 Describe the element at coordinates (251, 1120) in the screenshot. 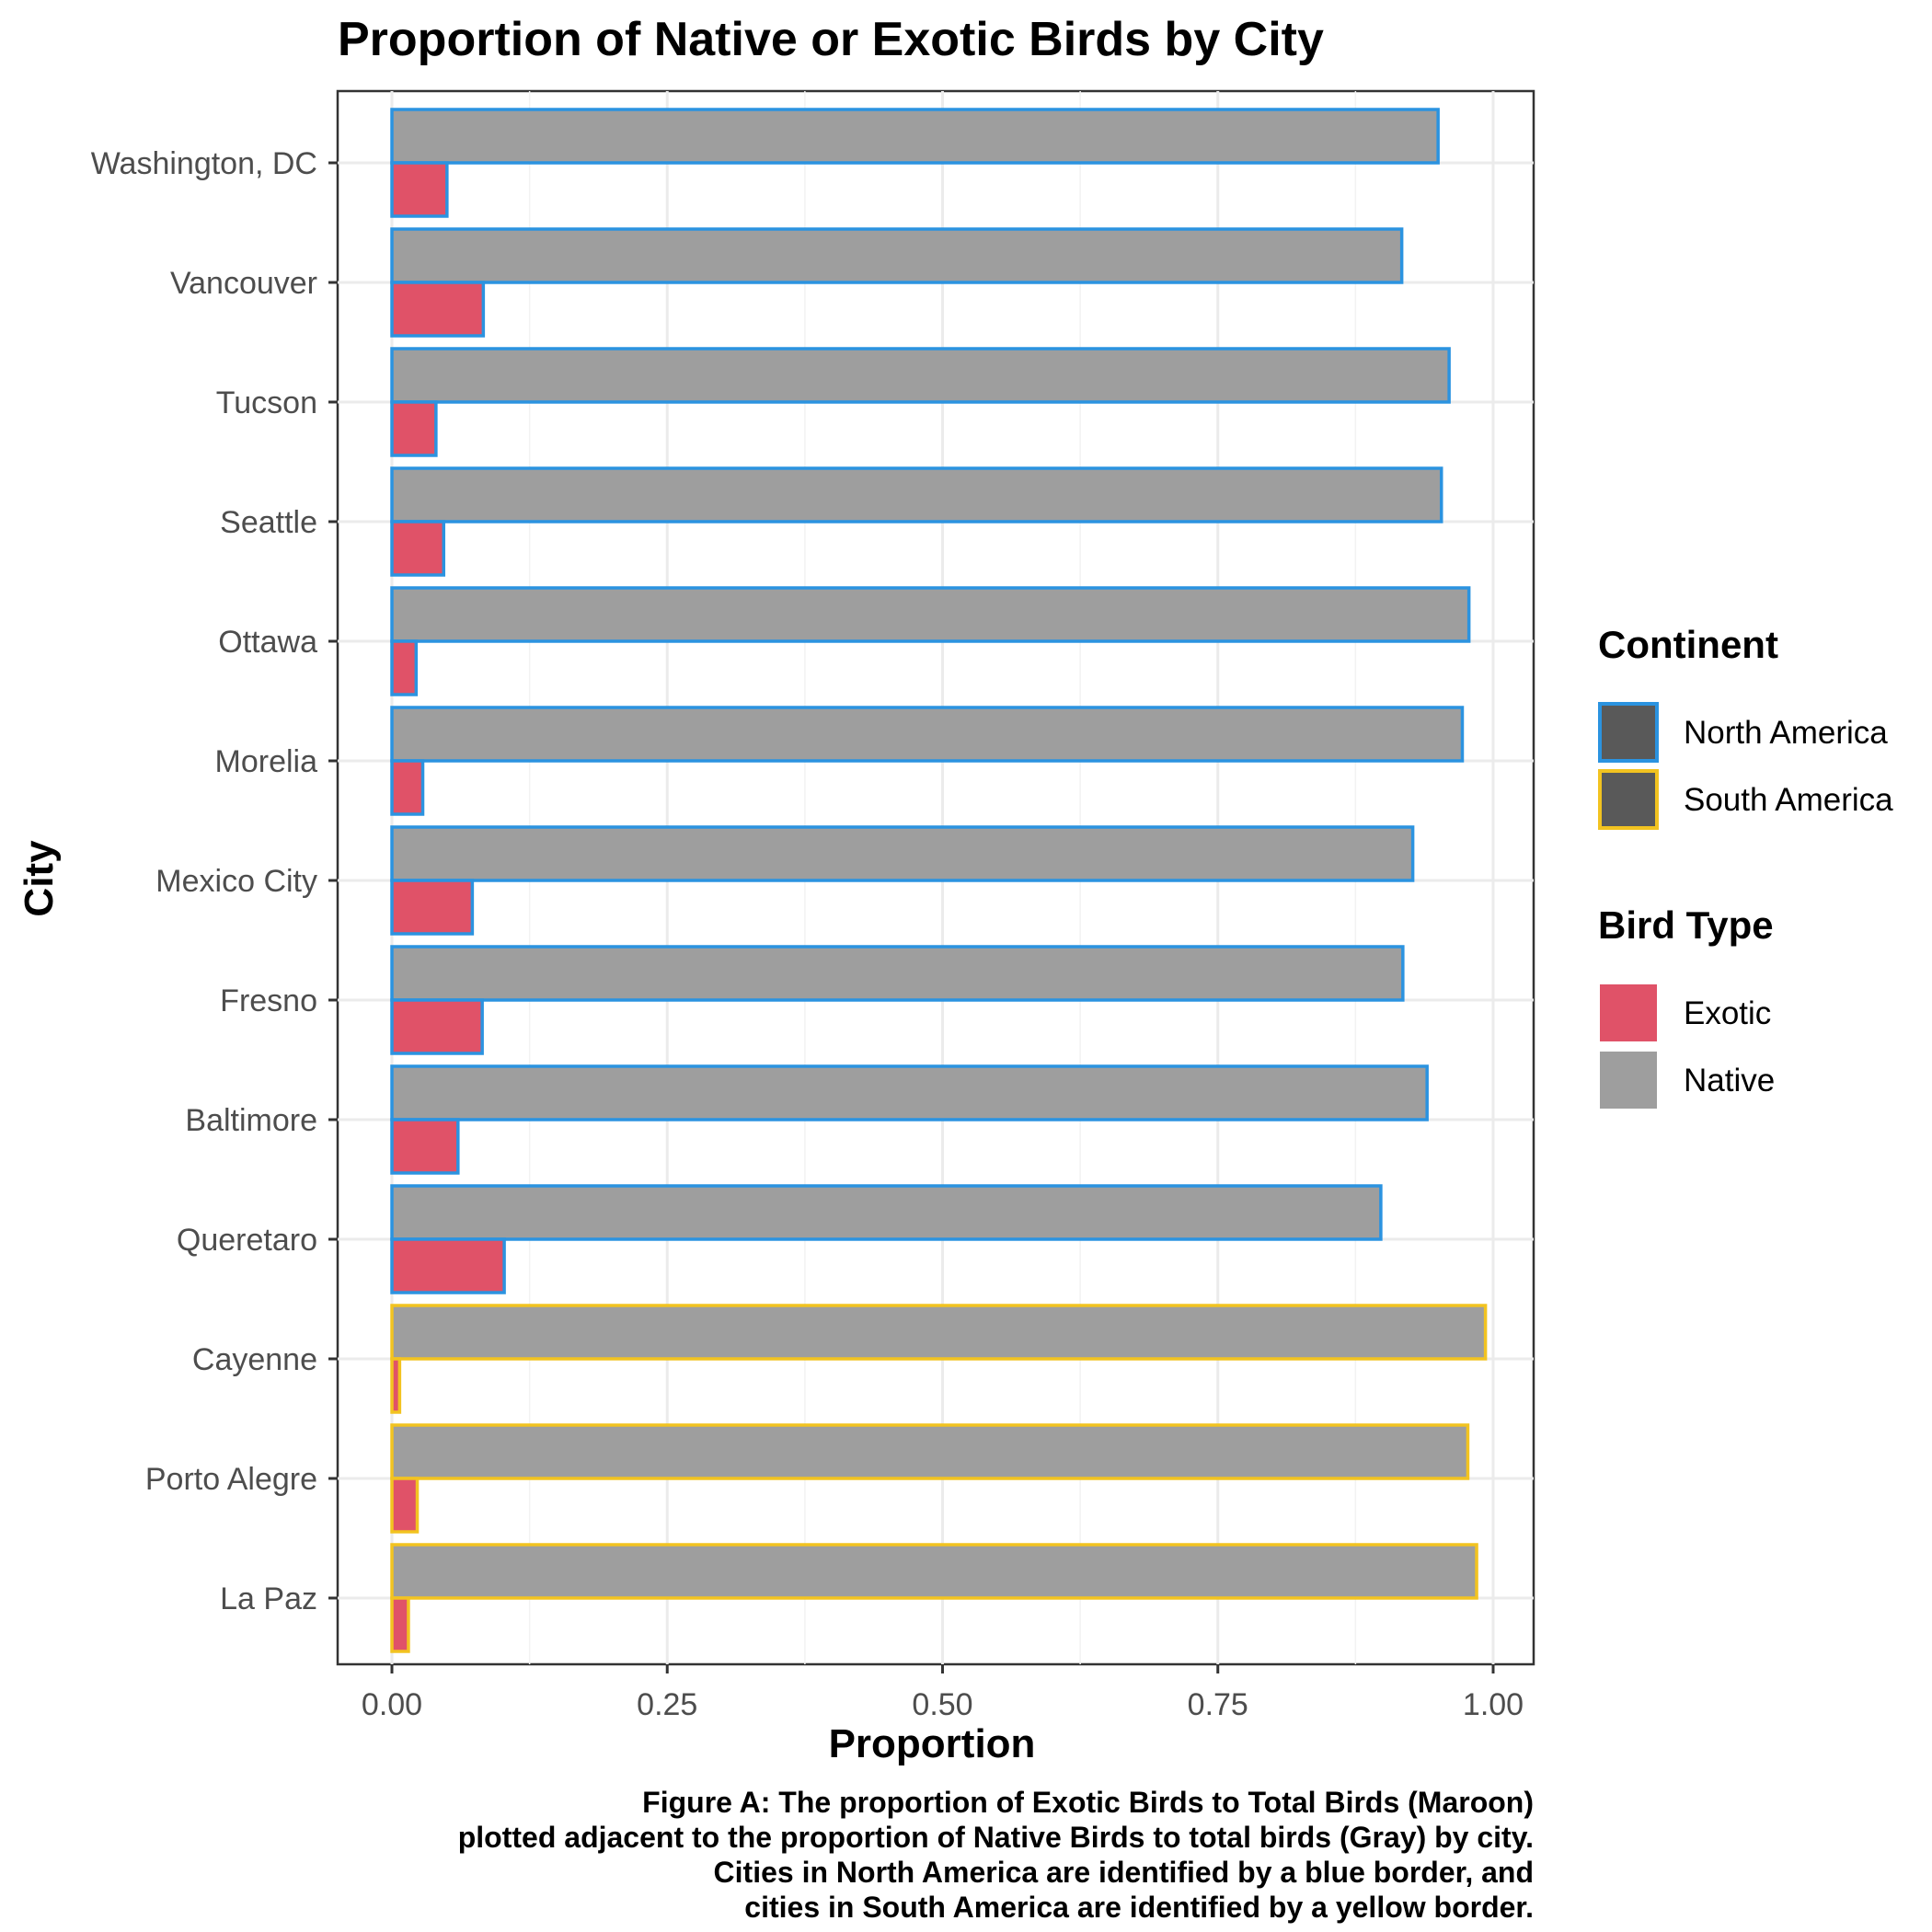

I see `y-tick-label: Baltimore` at that location.